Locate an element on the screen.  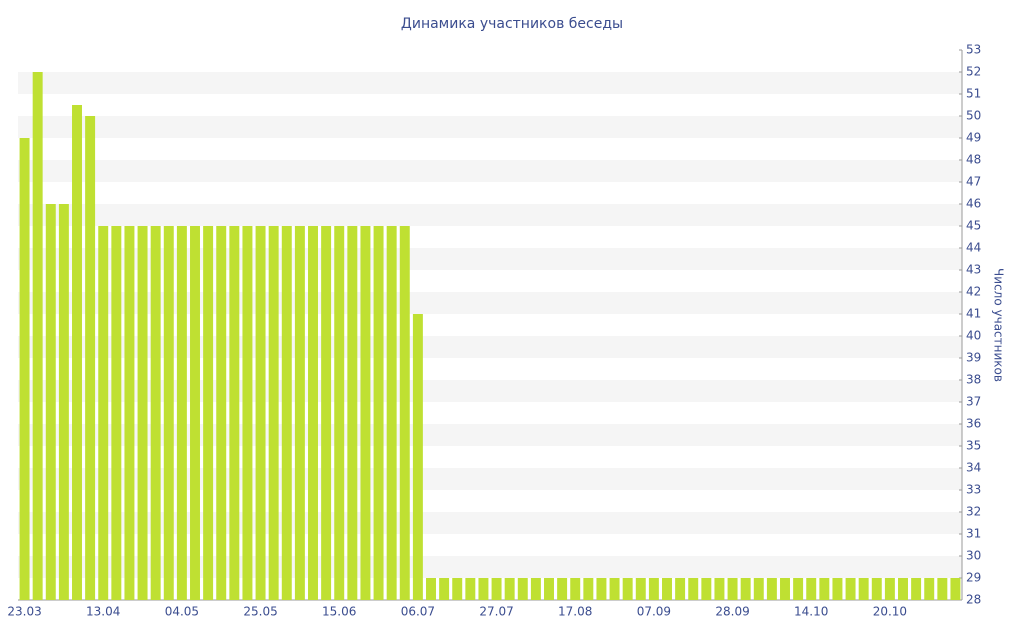
y-tick-label: 49 is located at coordinates (973, 138).